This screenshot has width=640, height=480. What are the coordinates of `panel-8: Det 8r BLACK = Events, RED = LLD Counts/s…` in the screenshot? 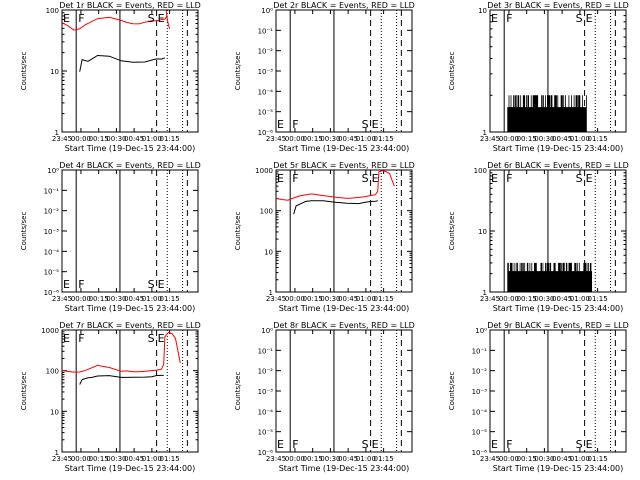 It's located at (324, 397).